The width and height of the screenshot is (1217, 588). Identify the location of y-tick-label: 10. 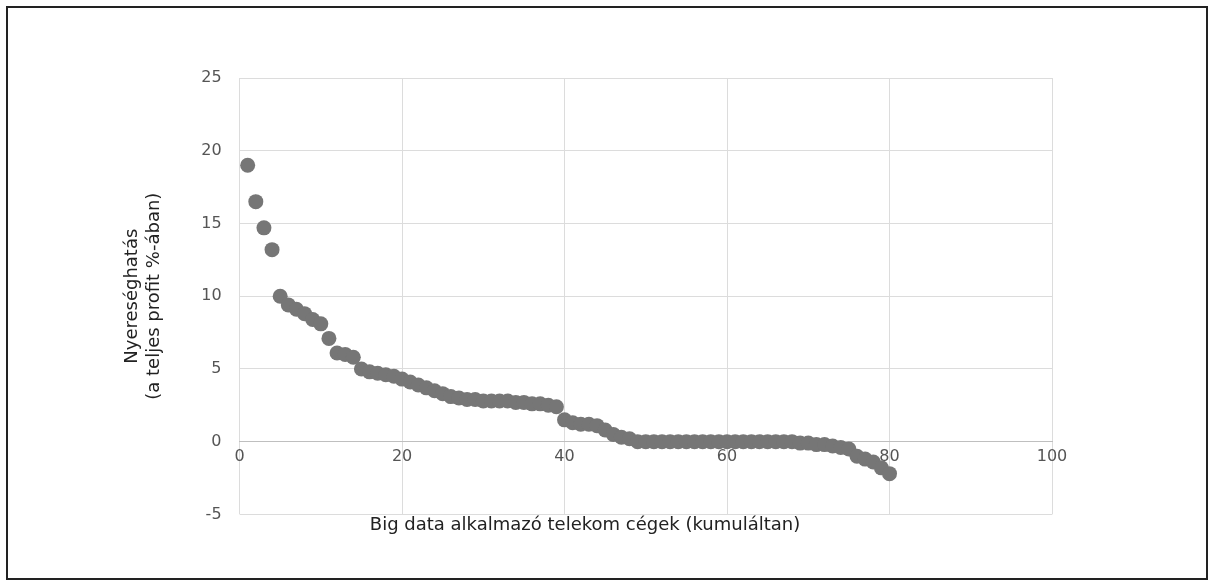
(211, 295).